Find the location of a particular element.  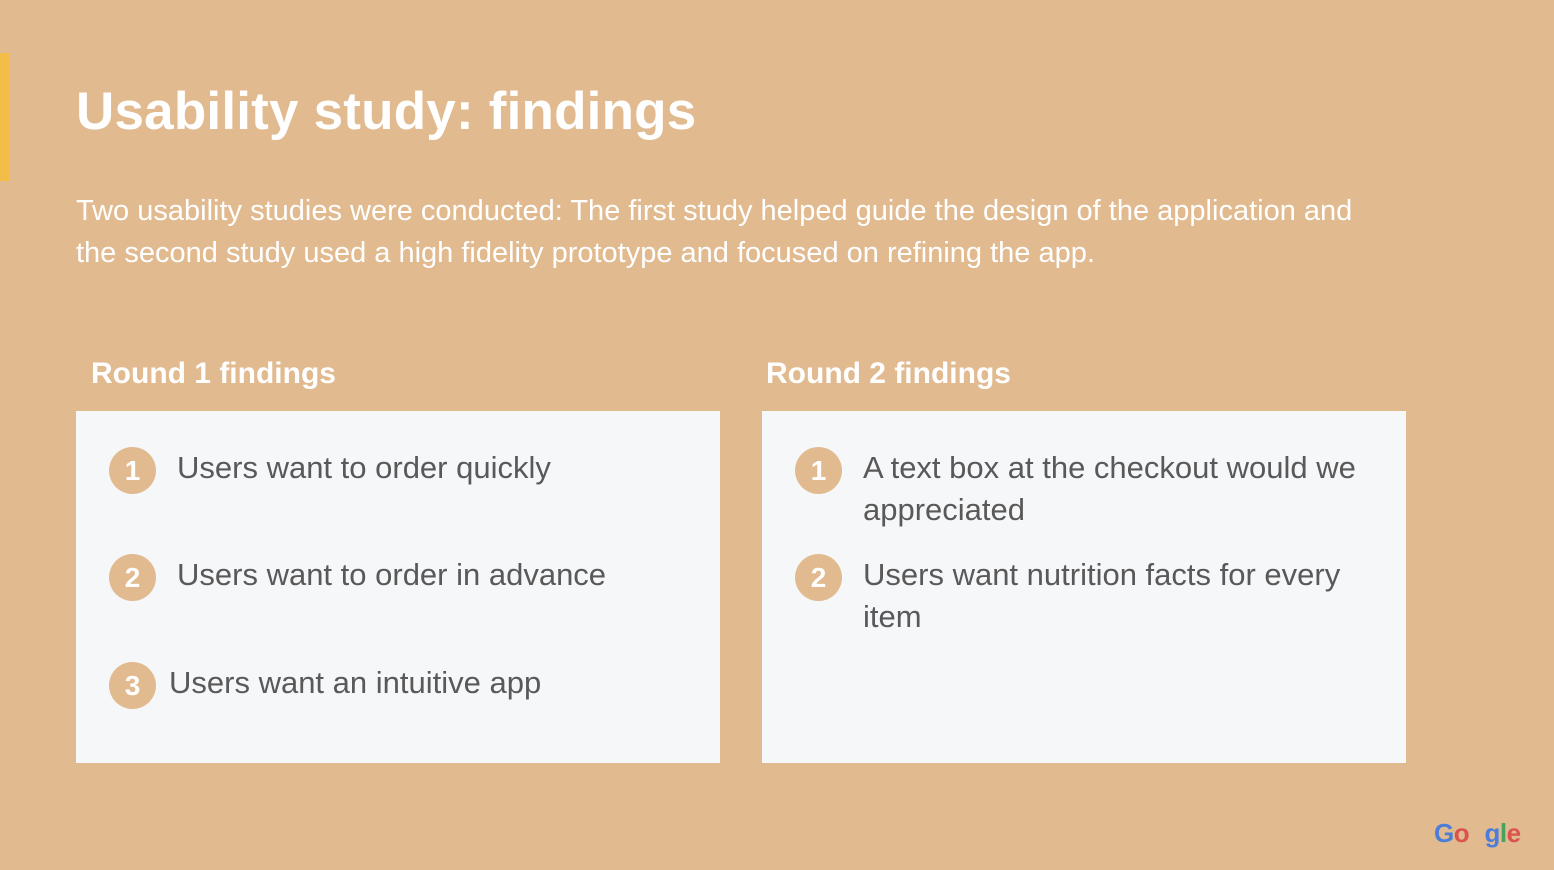

finding-text: Users want to order in advance is located at coordinates (392, 574).